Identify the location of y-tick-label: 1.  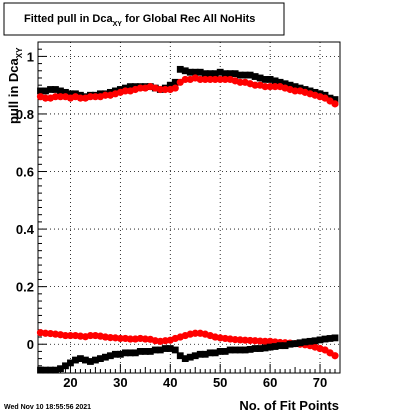
(30, 56).